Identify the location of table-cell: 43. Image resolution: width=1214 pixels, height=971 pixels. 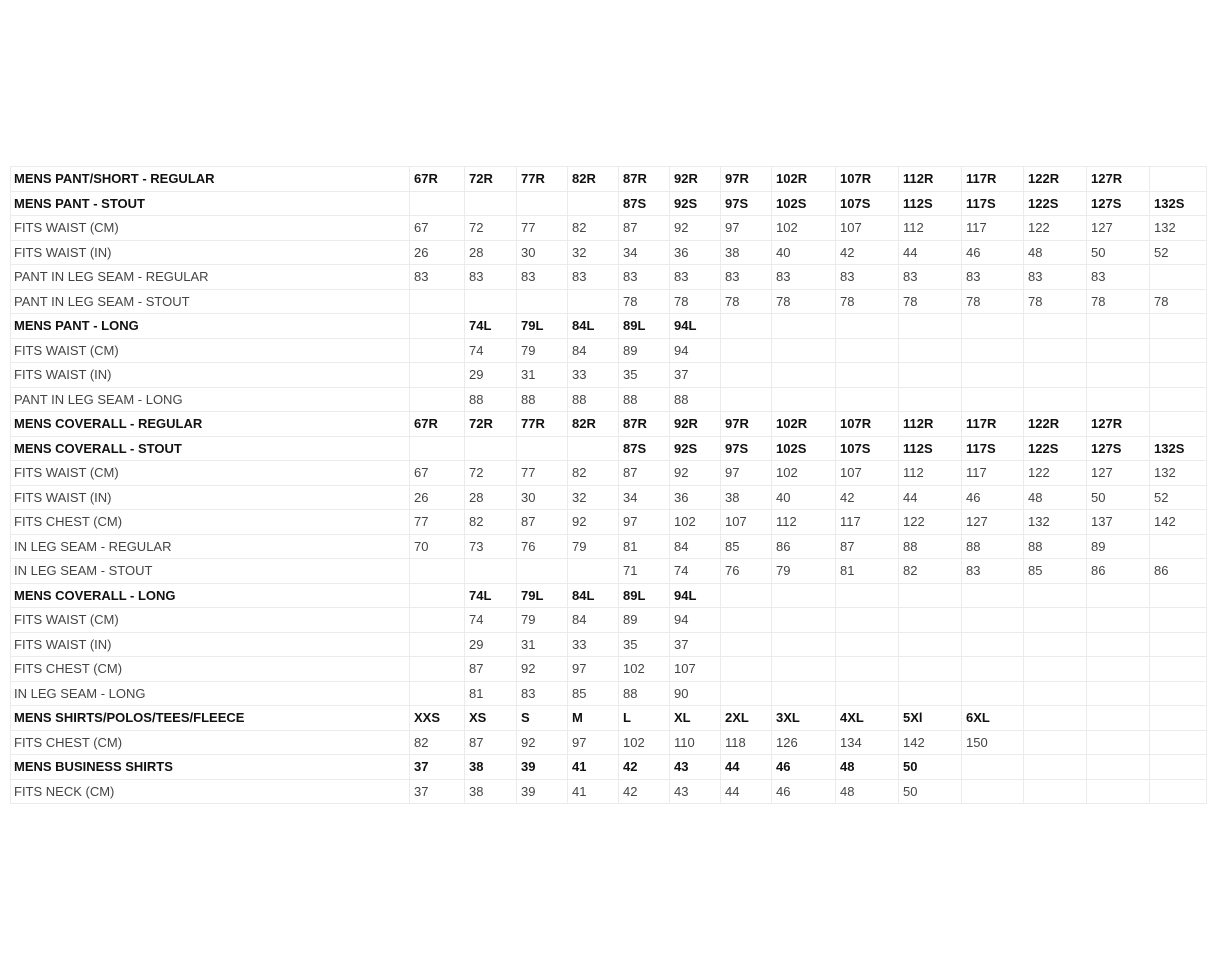
(695, 791).